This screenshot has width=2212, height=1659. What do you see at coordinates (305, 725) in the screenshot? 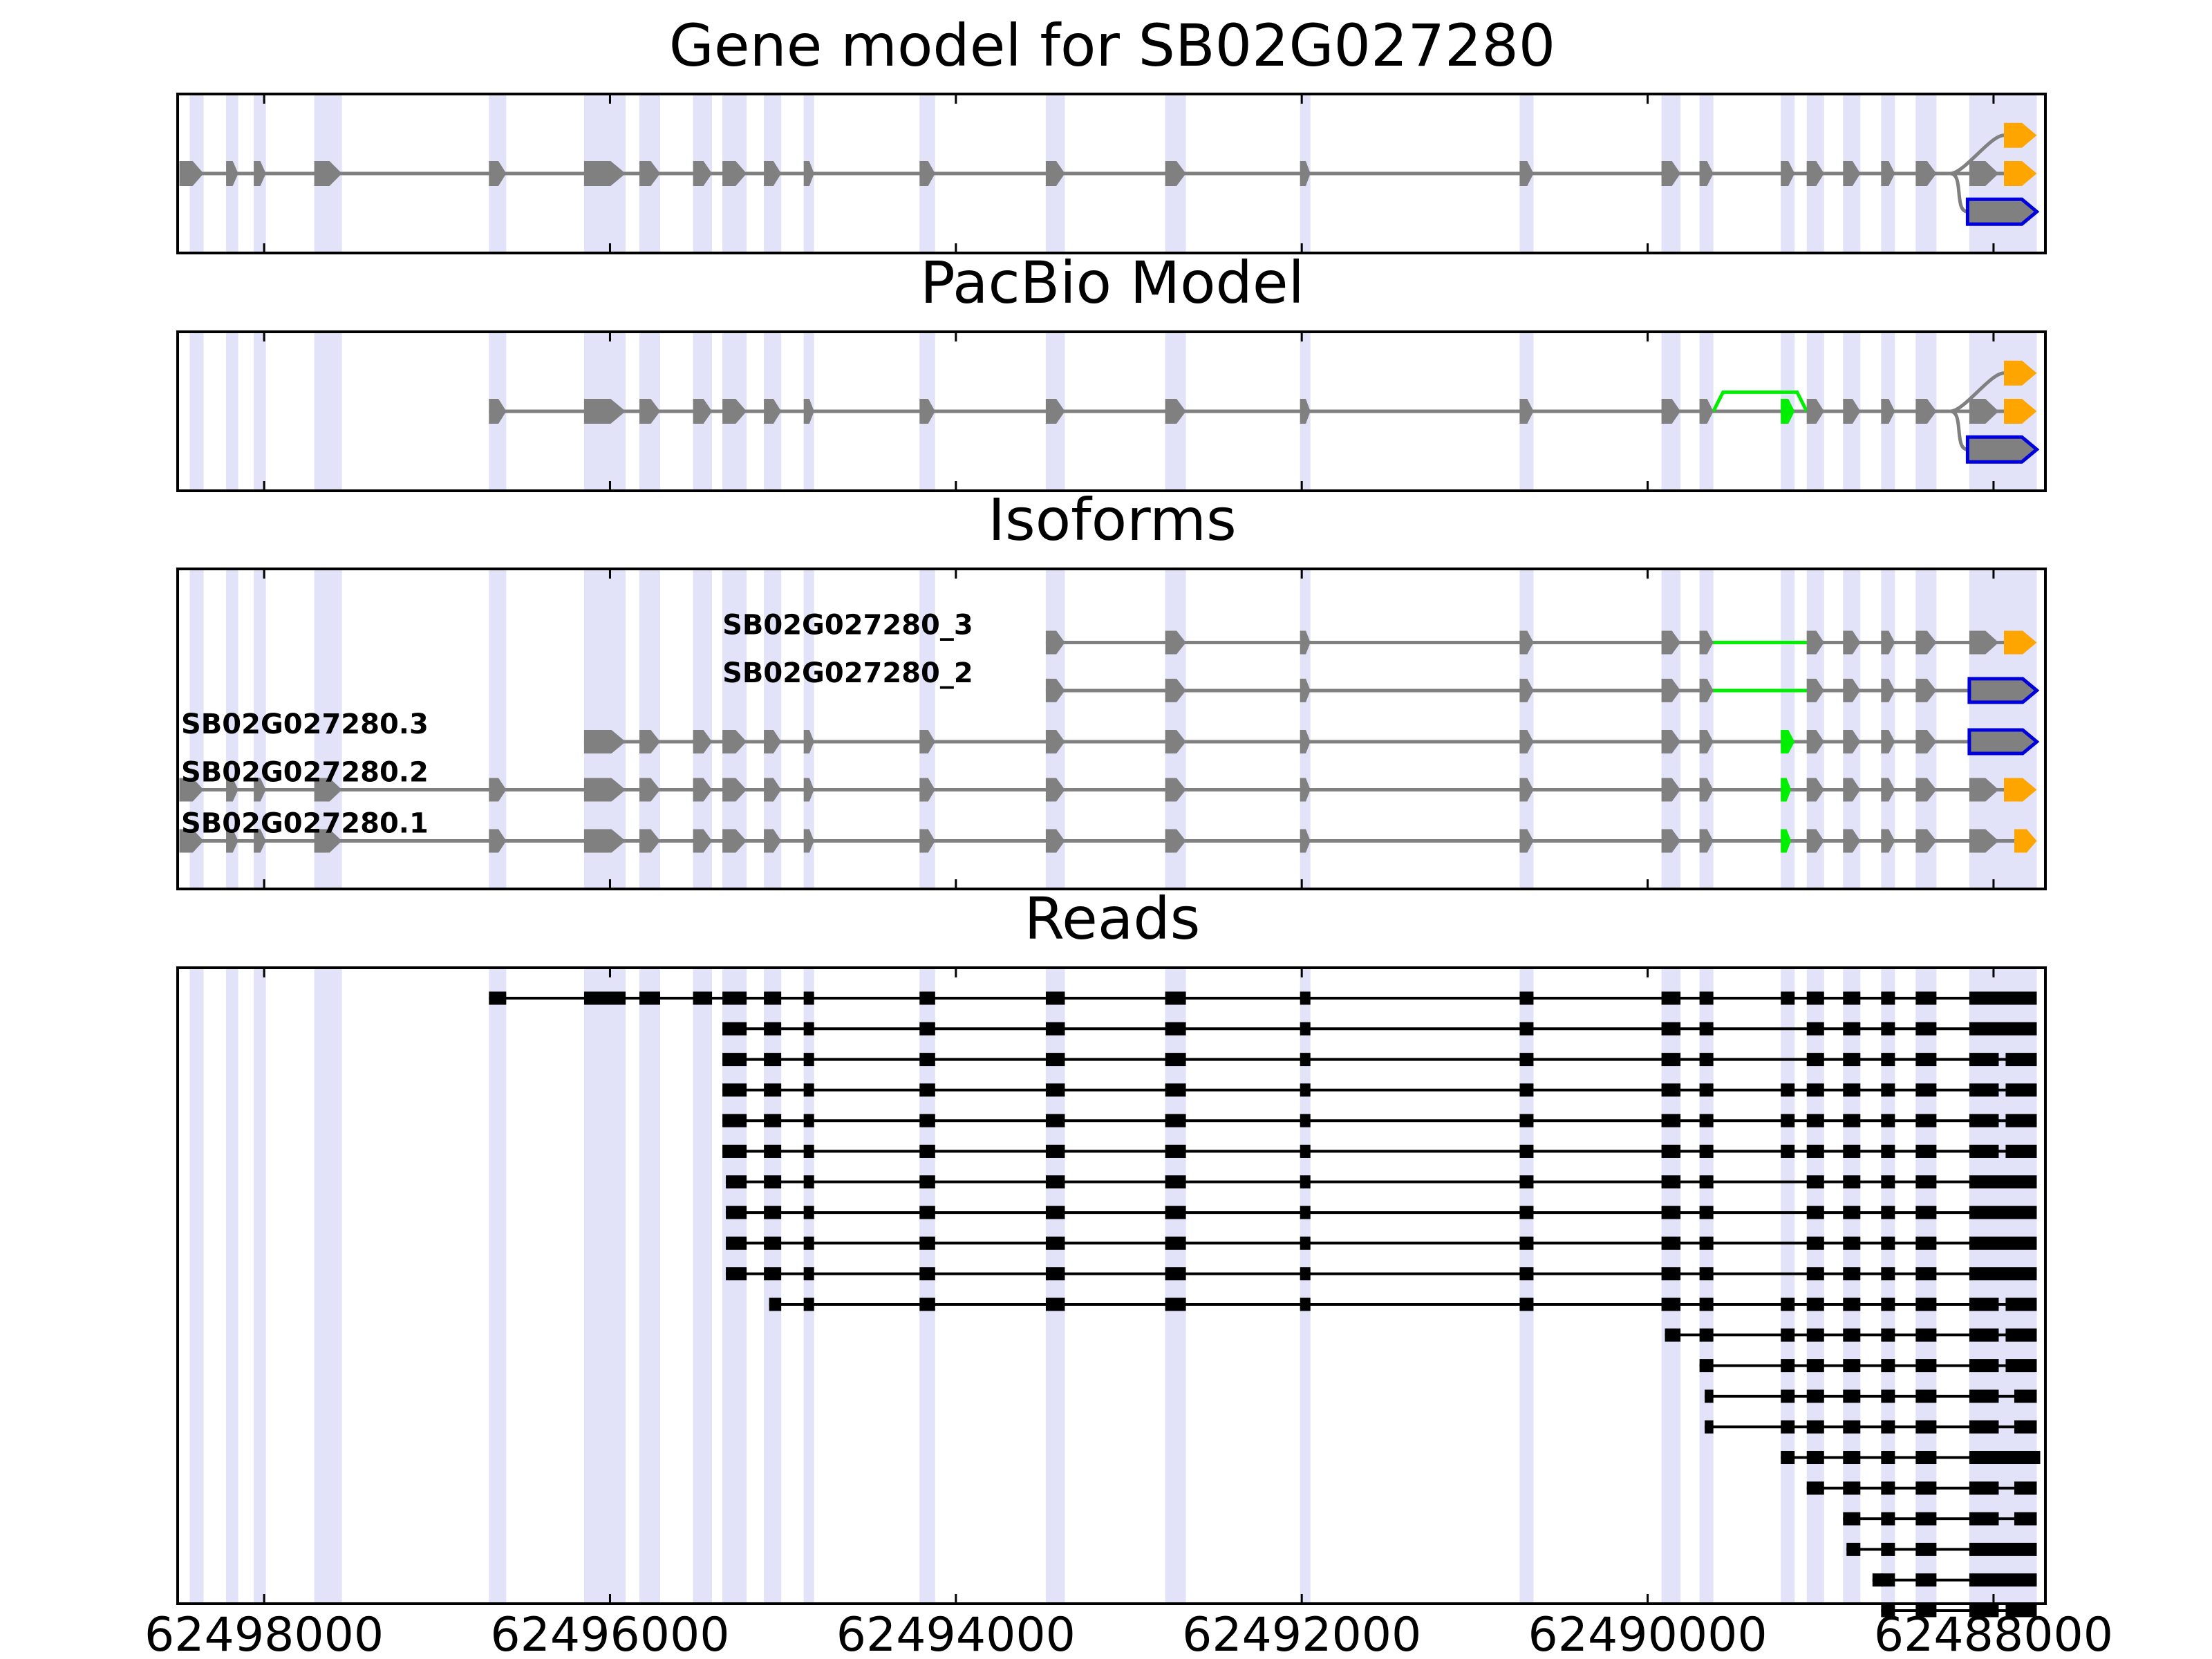
I see `track-label-2-2: SB02G027280.3` at bounding box center [305, 725].